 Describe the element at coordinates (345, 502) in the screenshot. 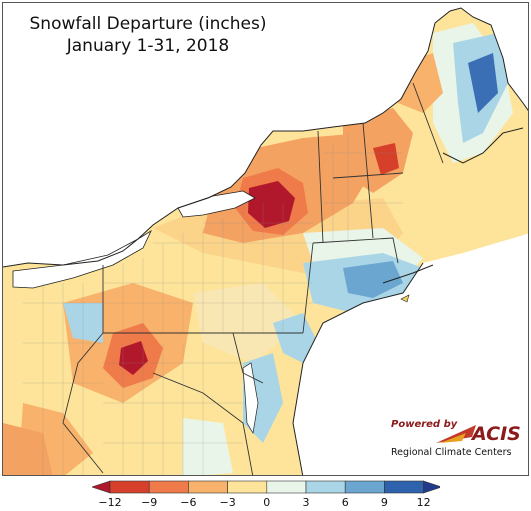

I see `colorbar-tick-label: 6` at that location.